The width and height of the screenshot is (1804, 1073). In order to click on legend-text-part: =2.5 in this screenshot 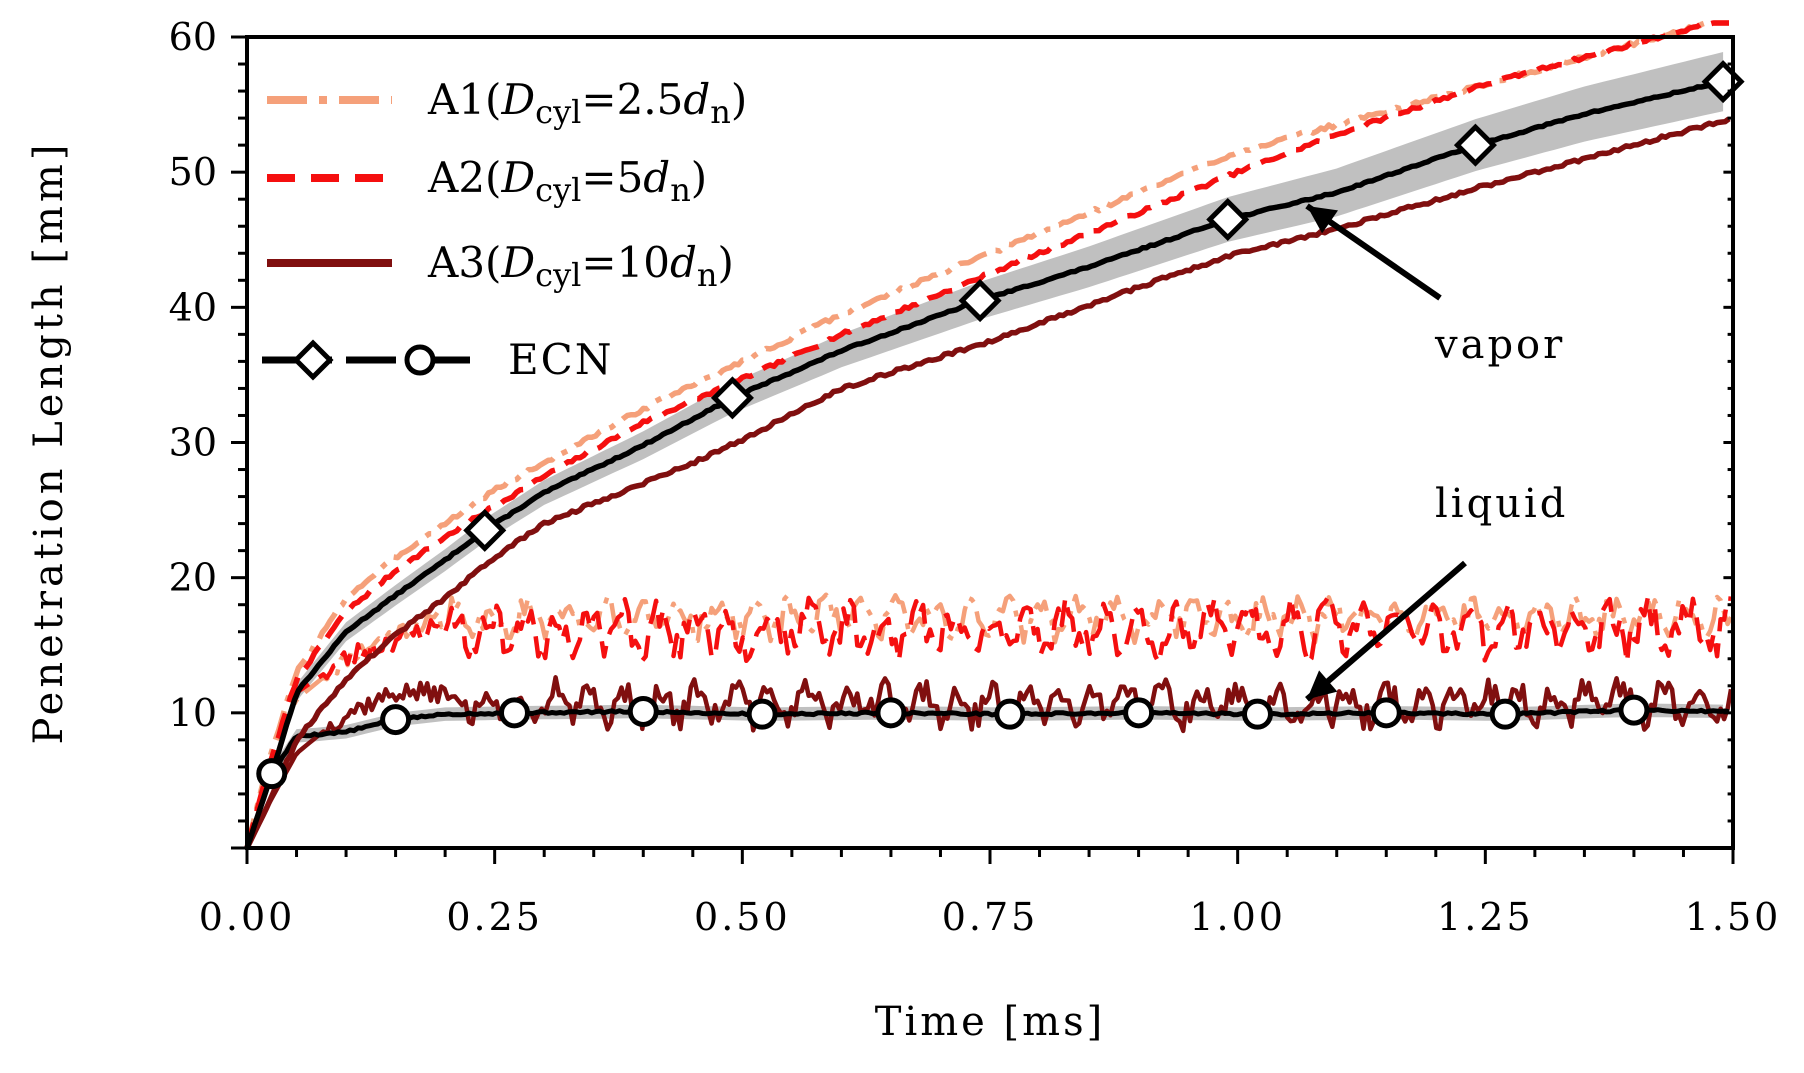, I will do `click(632, 99)`.